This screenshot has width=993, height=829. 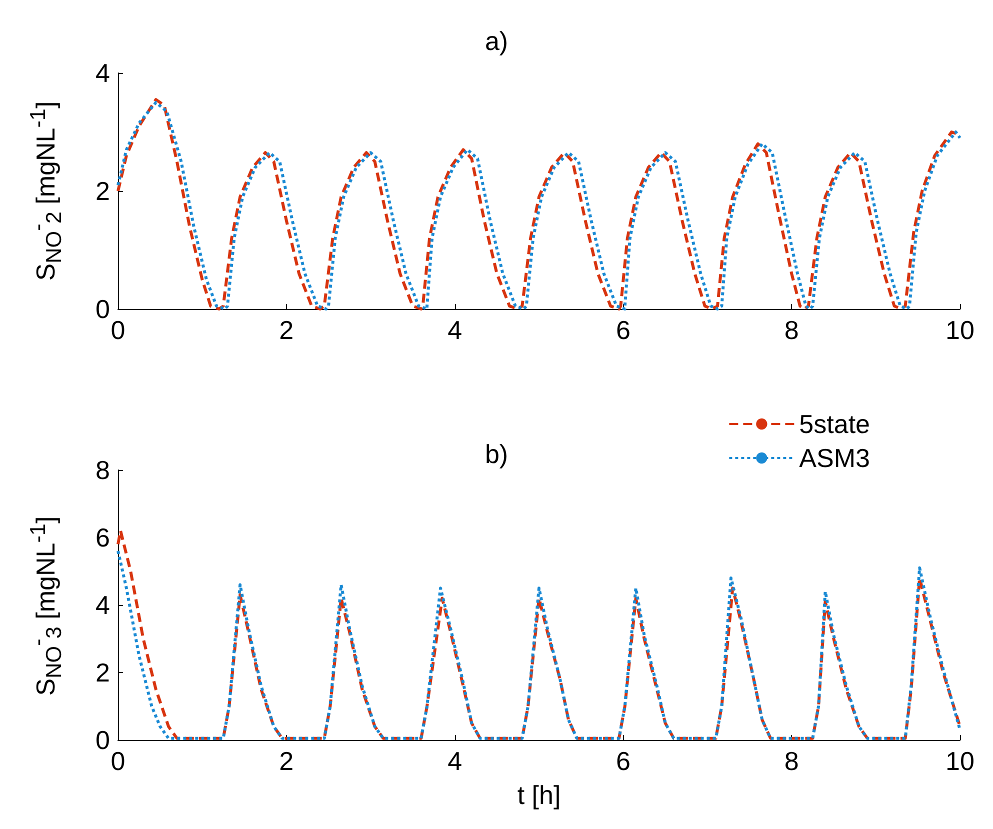 I want to click on legend-label: 5state, so click(x=834, y=424).